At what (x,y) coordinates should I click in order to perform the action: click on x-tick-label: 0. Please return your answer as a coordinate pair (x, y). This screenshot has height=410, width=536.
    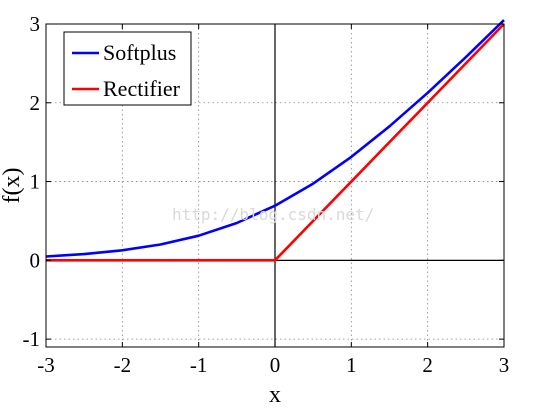
    Looking at the image, I should click on (275, 365).